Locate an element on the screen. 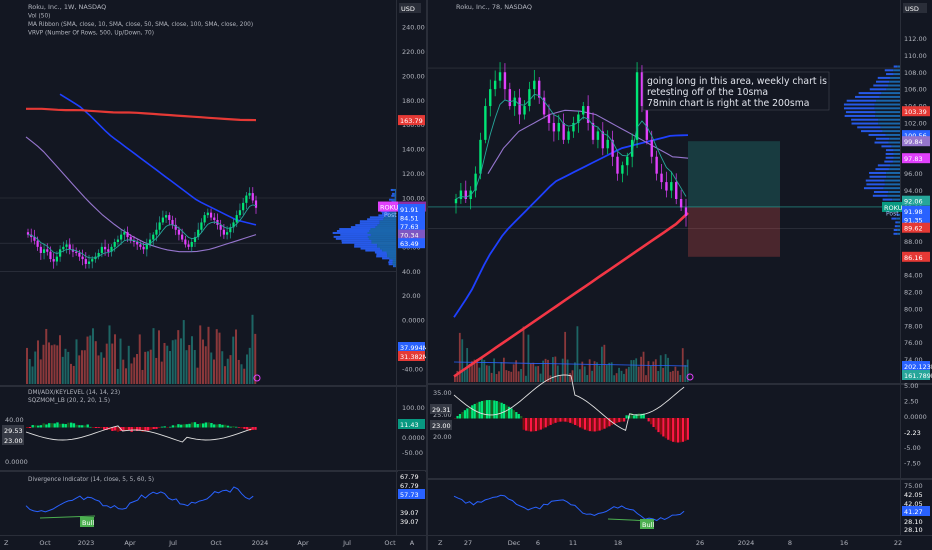  price-tag: 91.35 is located at coordinates (916, 219).